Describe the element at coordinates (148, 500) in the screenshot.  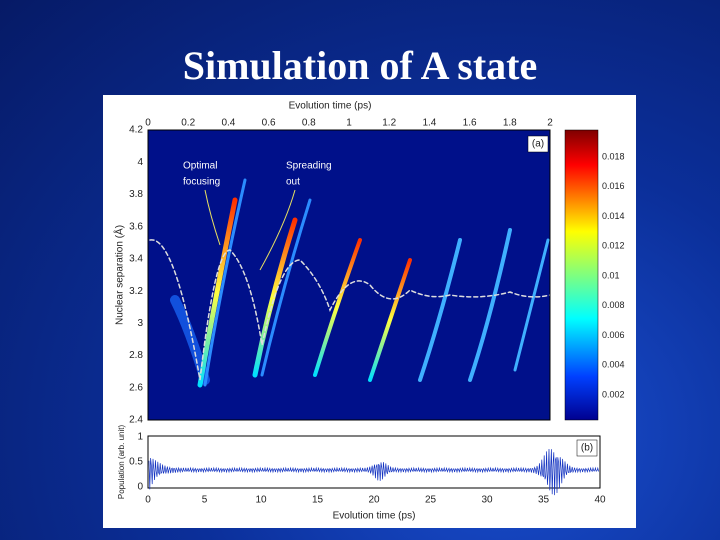
I see `x-tick-label: 0` at that location.